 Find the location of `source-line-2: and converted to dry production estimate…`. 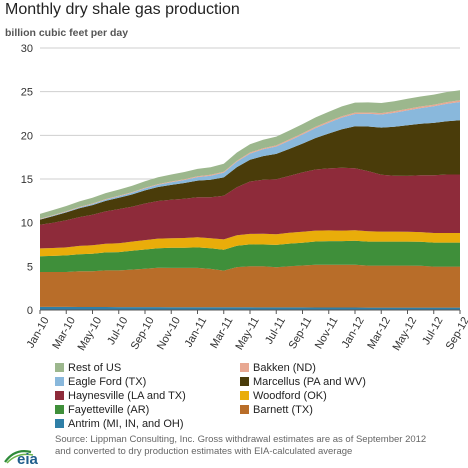

source-line-2: and converted to dry production estimate… is located at coordinates (204, 451).